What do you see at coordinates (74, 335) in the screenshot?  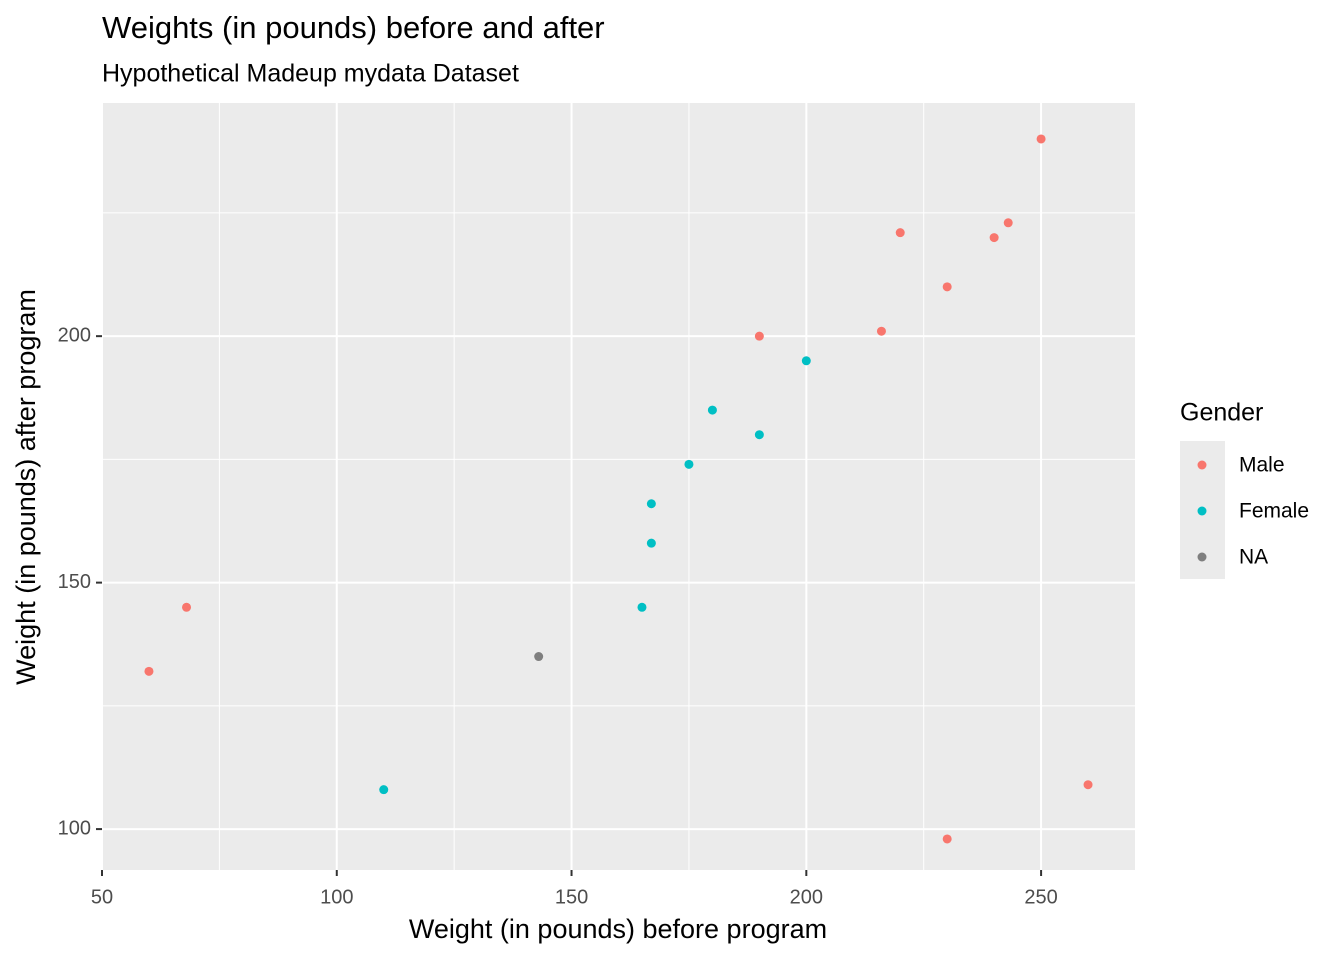 I see `y-tick-label: 200` at bounding box center [74, 335].